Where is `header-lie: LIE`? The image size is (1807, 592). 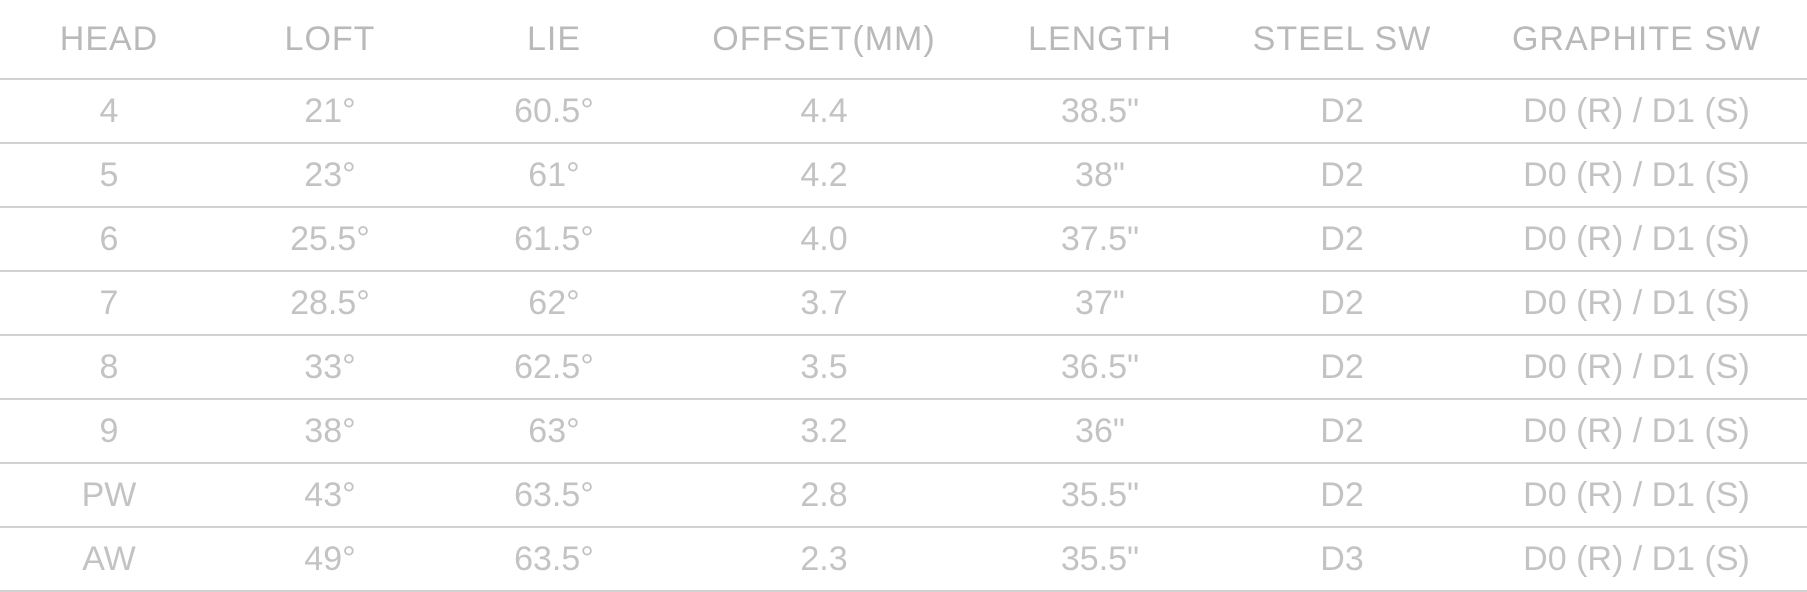
header-lie: LIE is located at coordinates (554, 40).